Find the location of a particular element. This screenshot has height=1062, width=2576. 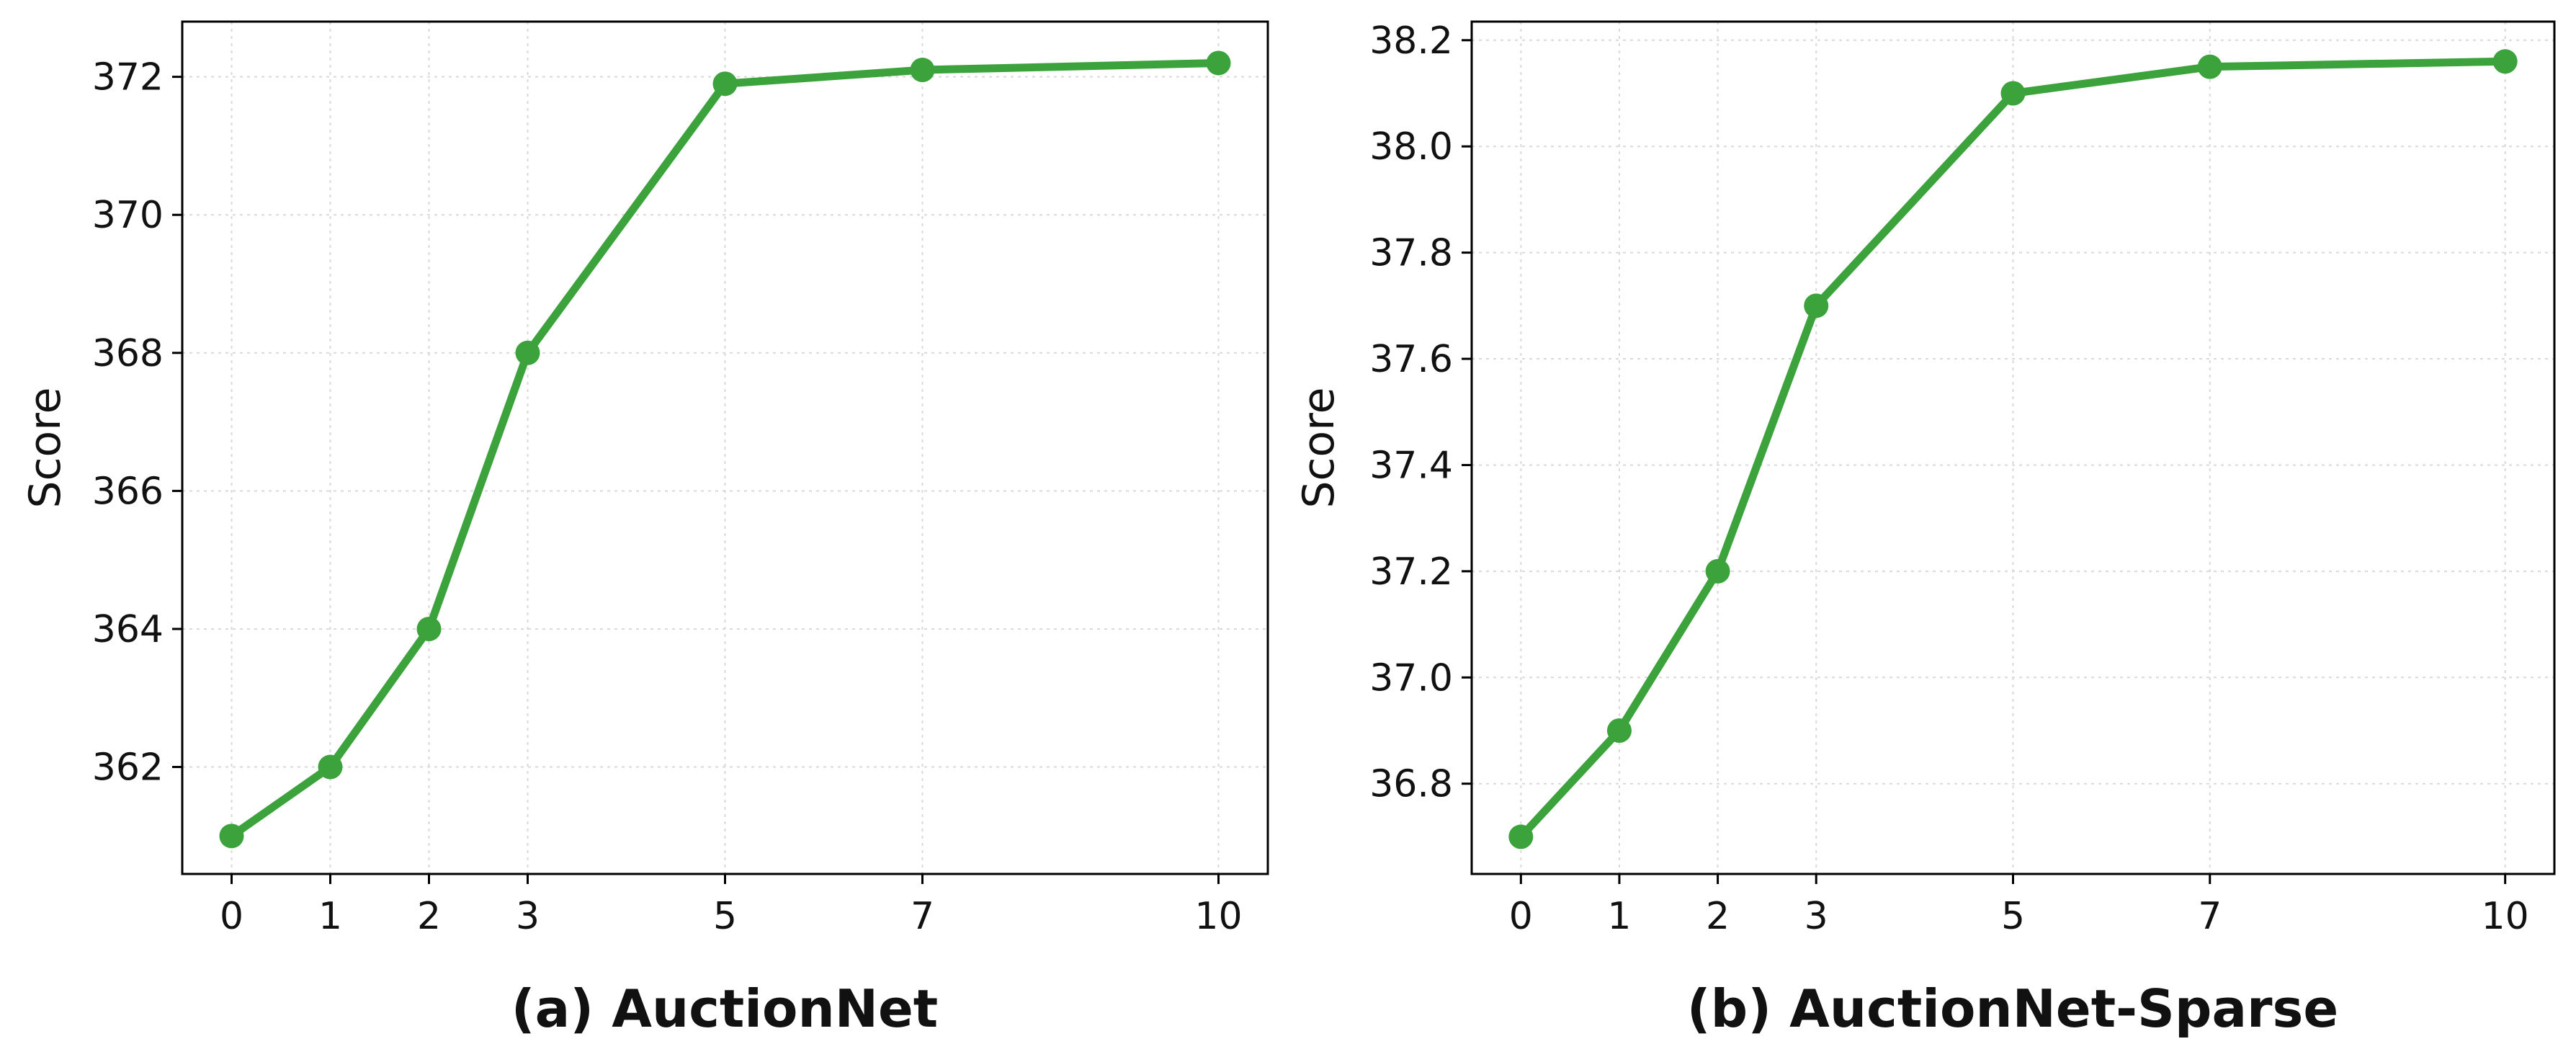

y-tick-label: 38.0 is located at coordinates (1411, 147).